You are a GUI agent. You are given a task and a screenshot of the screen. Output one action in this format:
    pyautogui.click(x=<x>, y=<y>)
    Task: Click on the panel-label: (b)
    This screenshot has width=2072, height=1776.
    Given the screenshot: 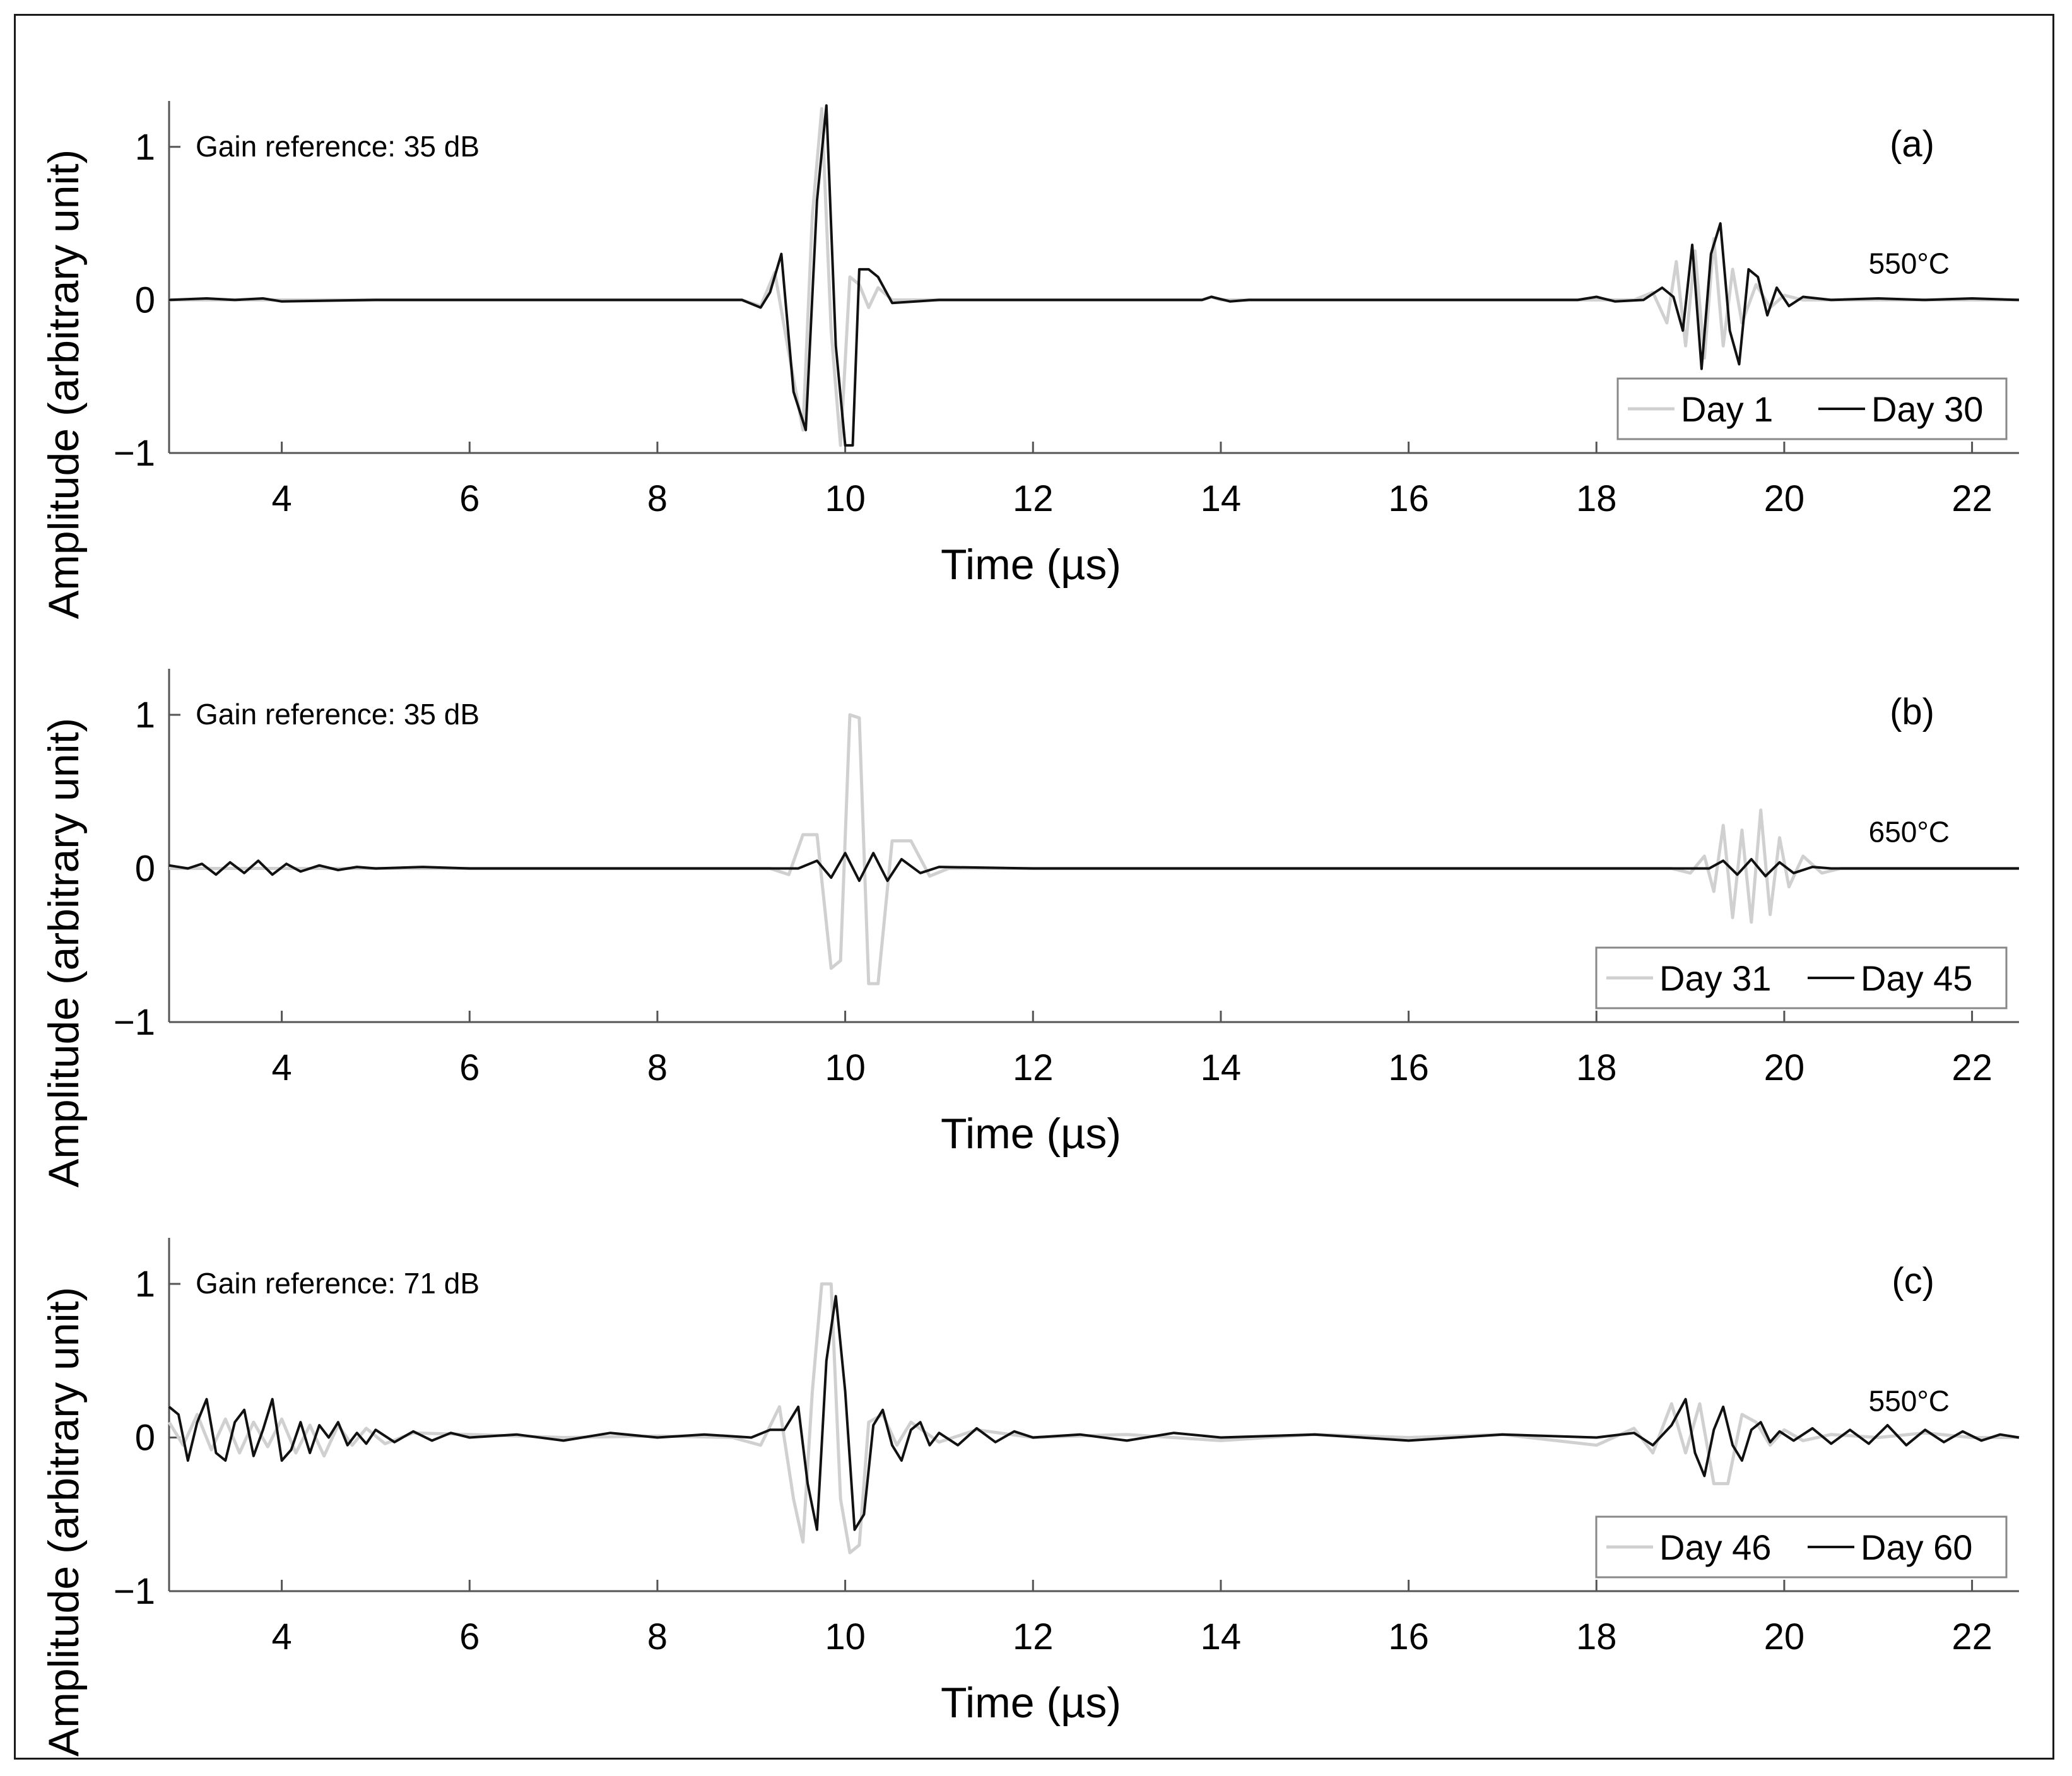 What is the action you would take?
    pyautogui.click(x=1912, y=711)
    